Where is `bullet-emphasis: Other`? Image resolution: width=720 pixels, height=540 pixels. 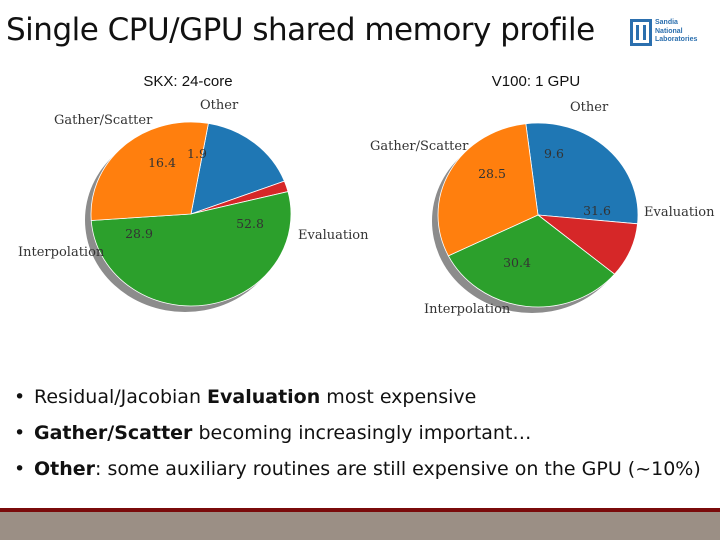
bullet-emphasis: Other is located at coordinates (65, 469).